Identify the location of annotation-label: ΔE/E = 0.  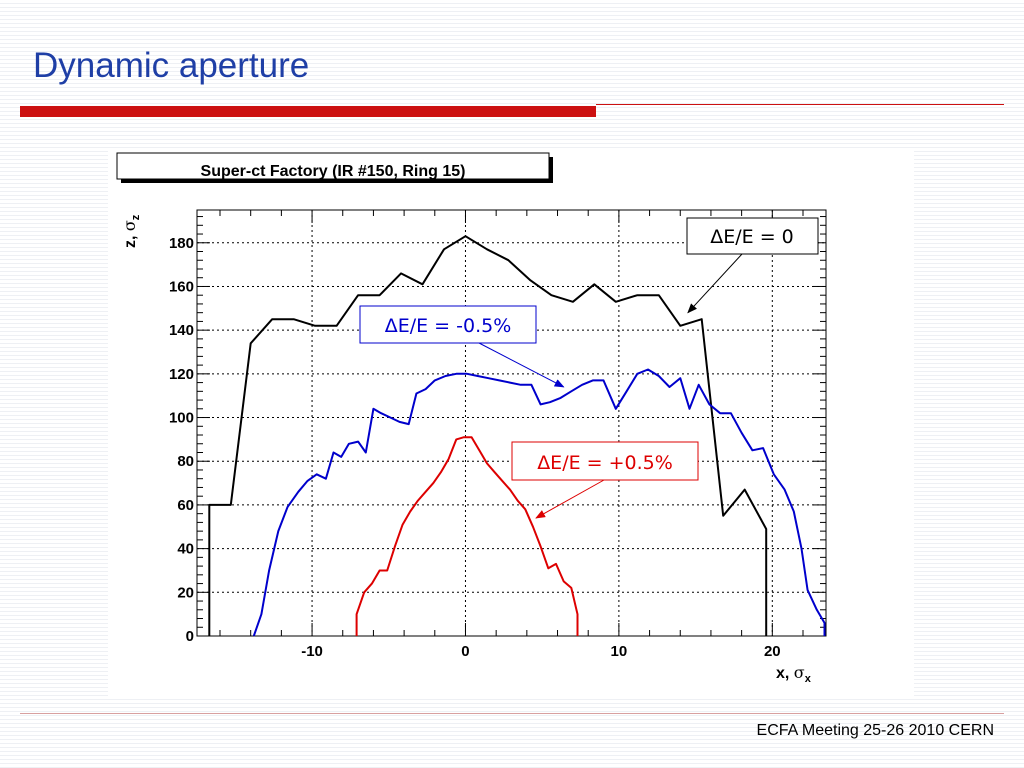
(752, 237).